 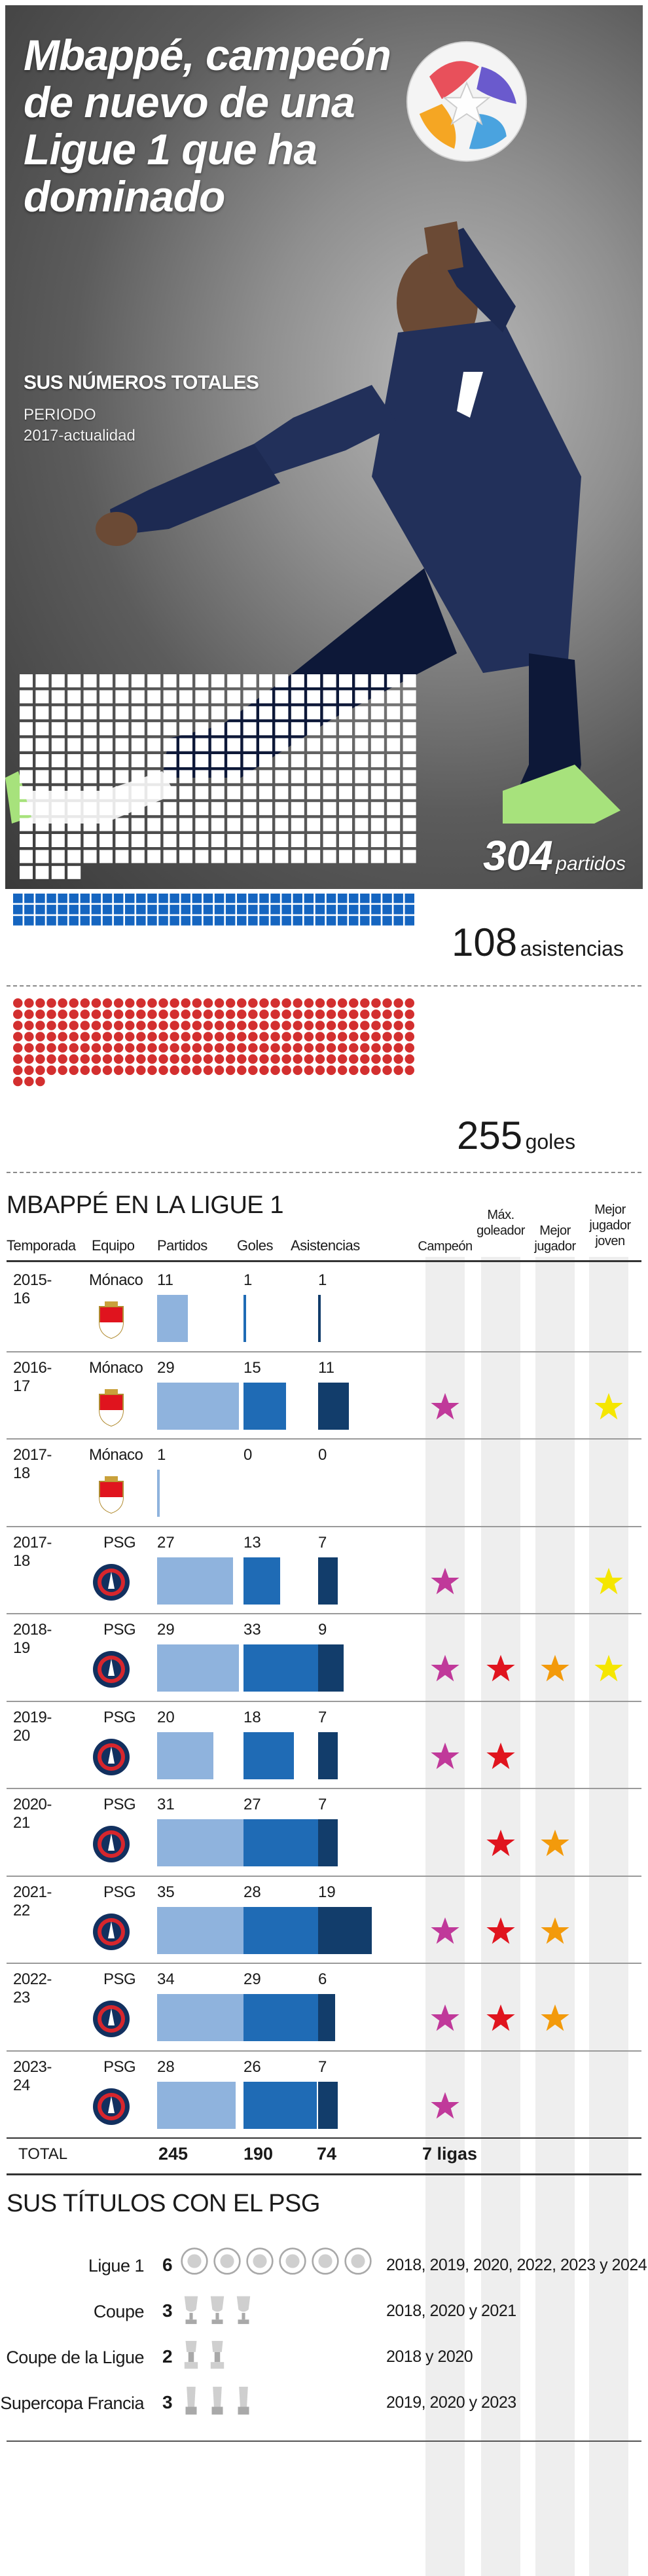 What do you see at coordinates (550, 1141) in the screenshot?
I see `goals-total-unit: goles` at bounding box center [550, 1141].